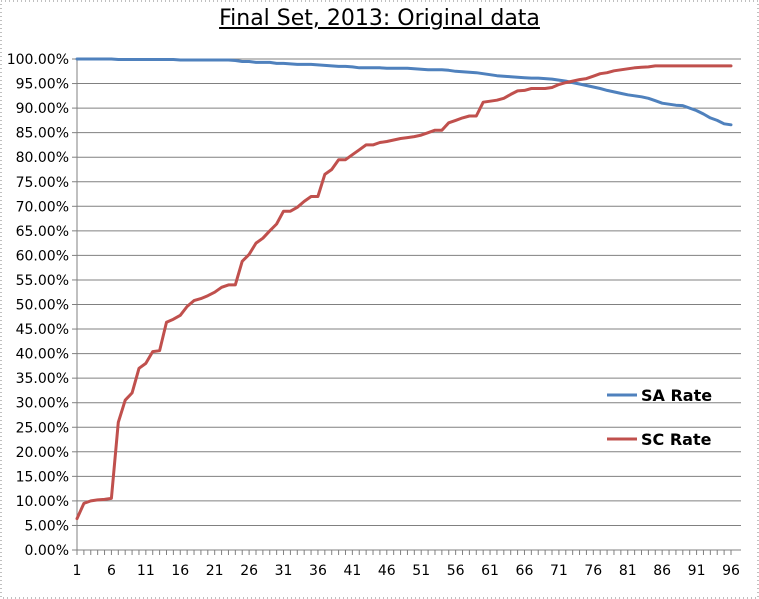 The height and width of the screenshot is (599, 759). Describe the element at coordinates (421, 571) in the screenshot. I see `x-tick-label: 51` at that location.